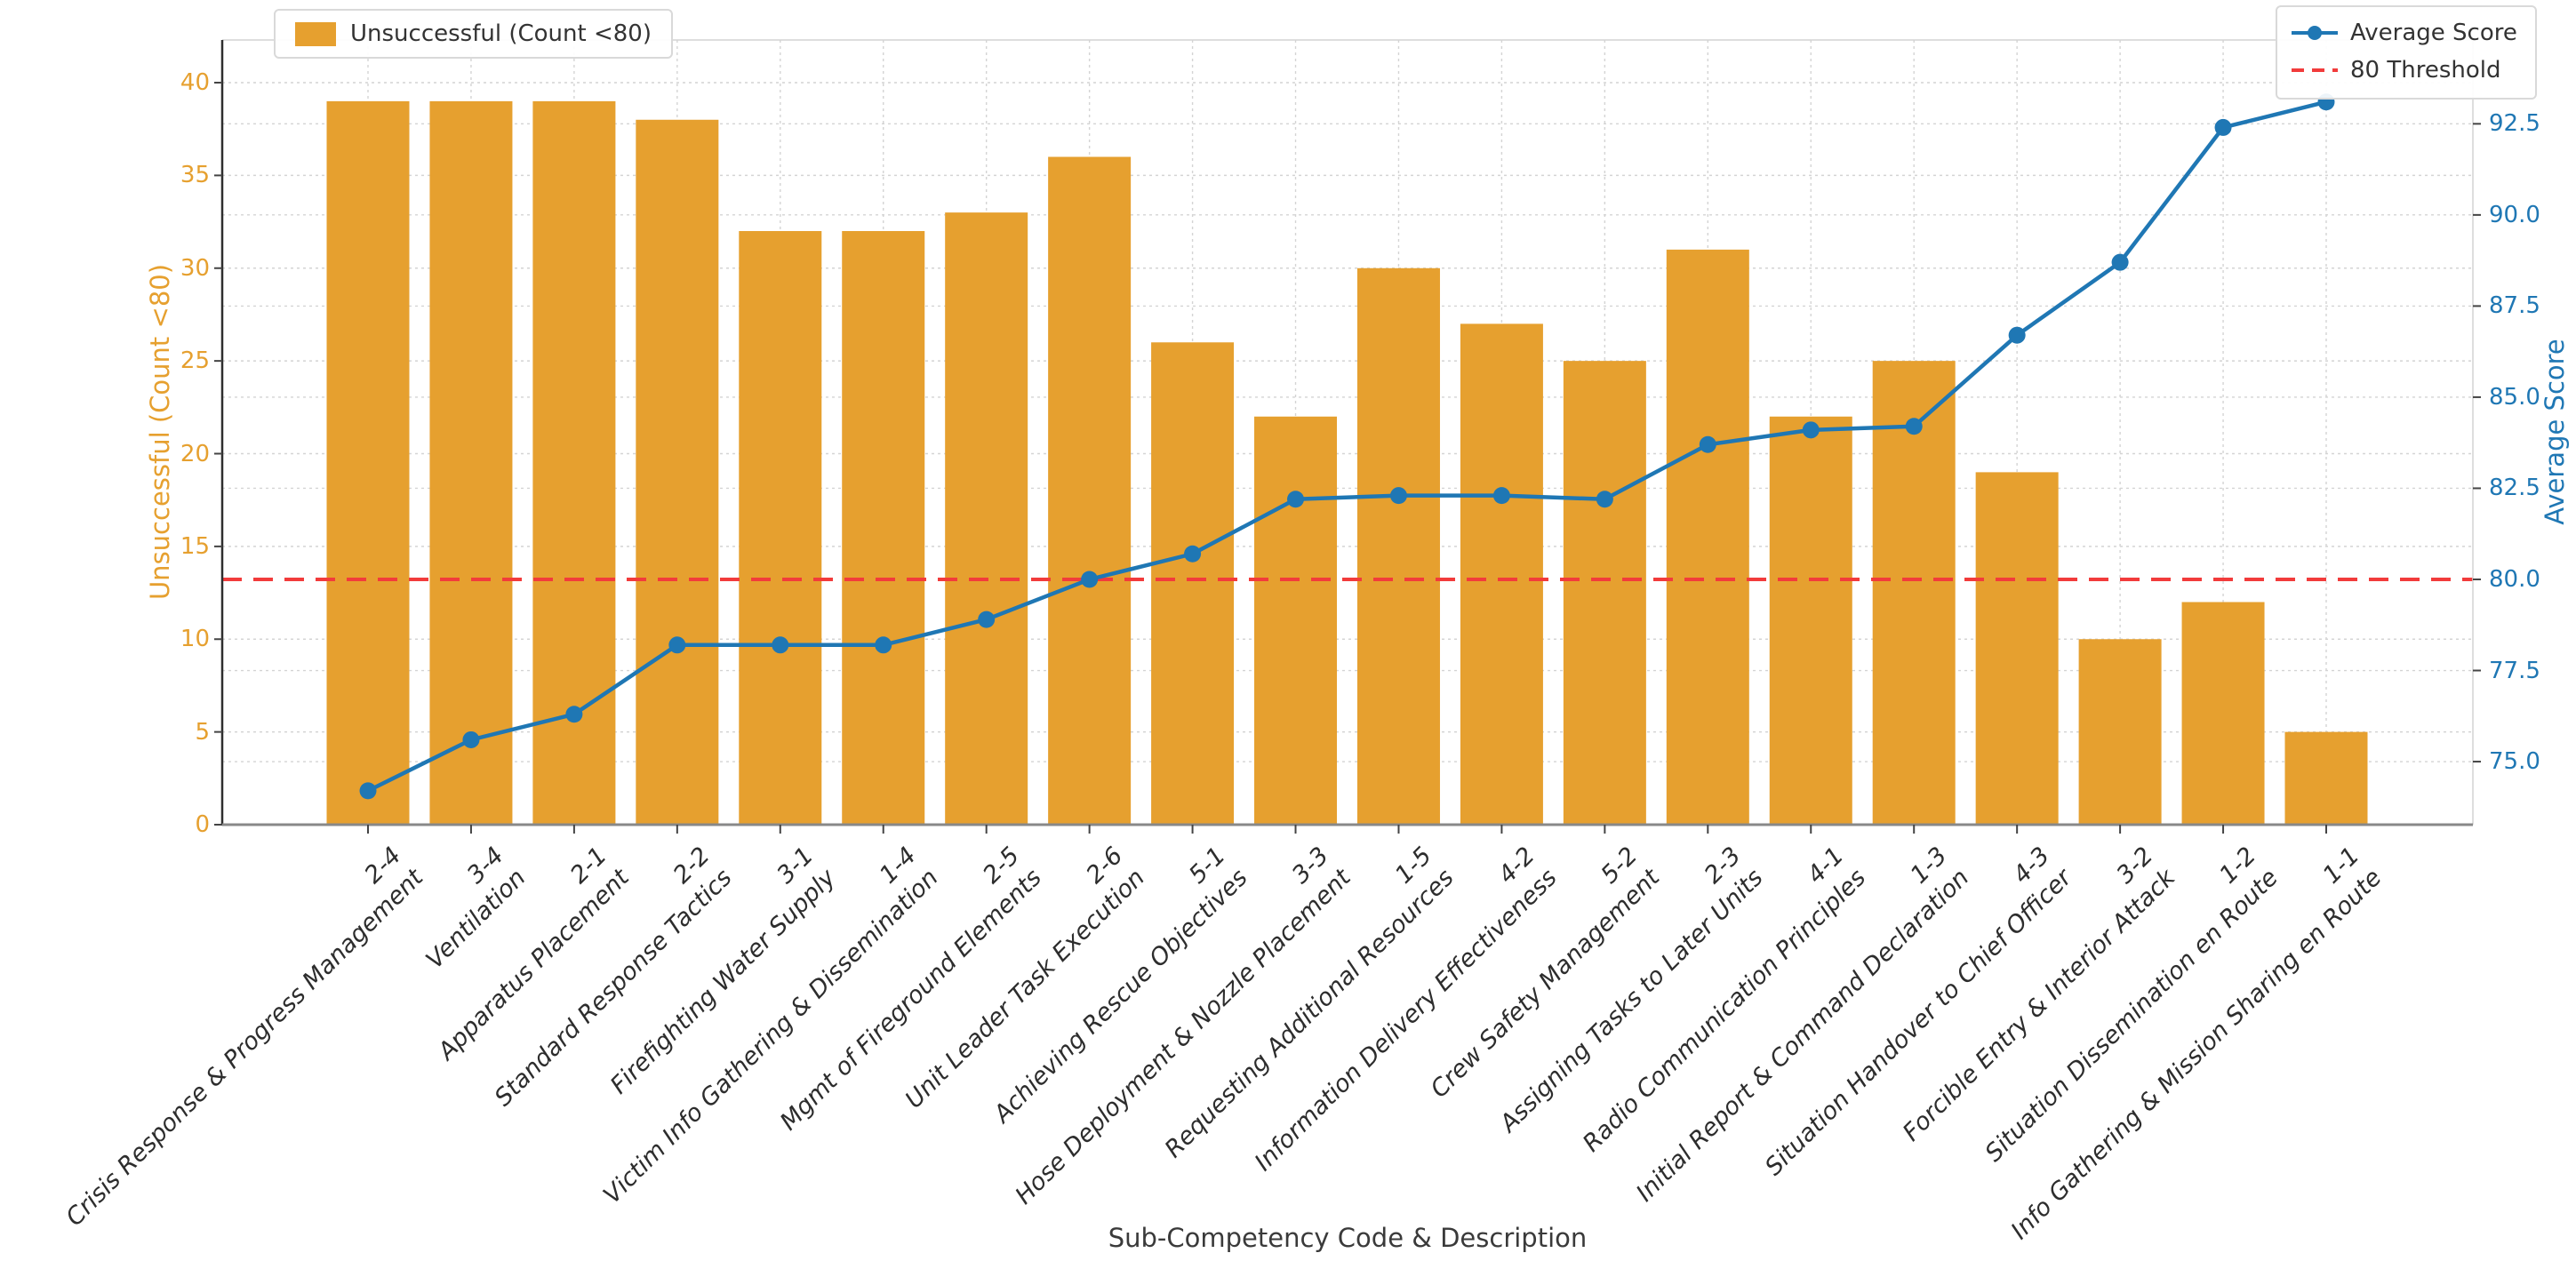 This screenshot has width=2576, height=1277. What do you see at coordinates (2315, 33) in the screenshot?
I see `line-marker-swatch` at bounding box center [2315, 33].